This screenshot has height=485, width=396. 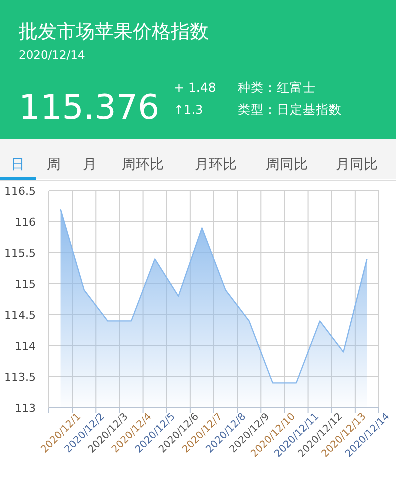 What do you see at coordinates (25, 222) in the screenshot?
I see `y-tick-label: 116` at bounding box center [25, 222].